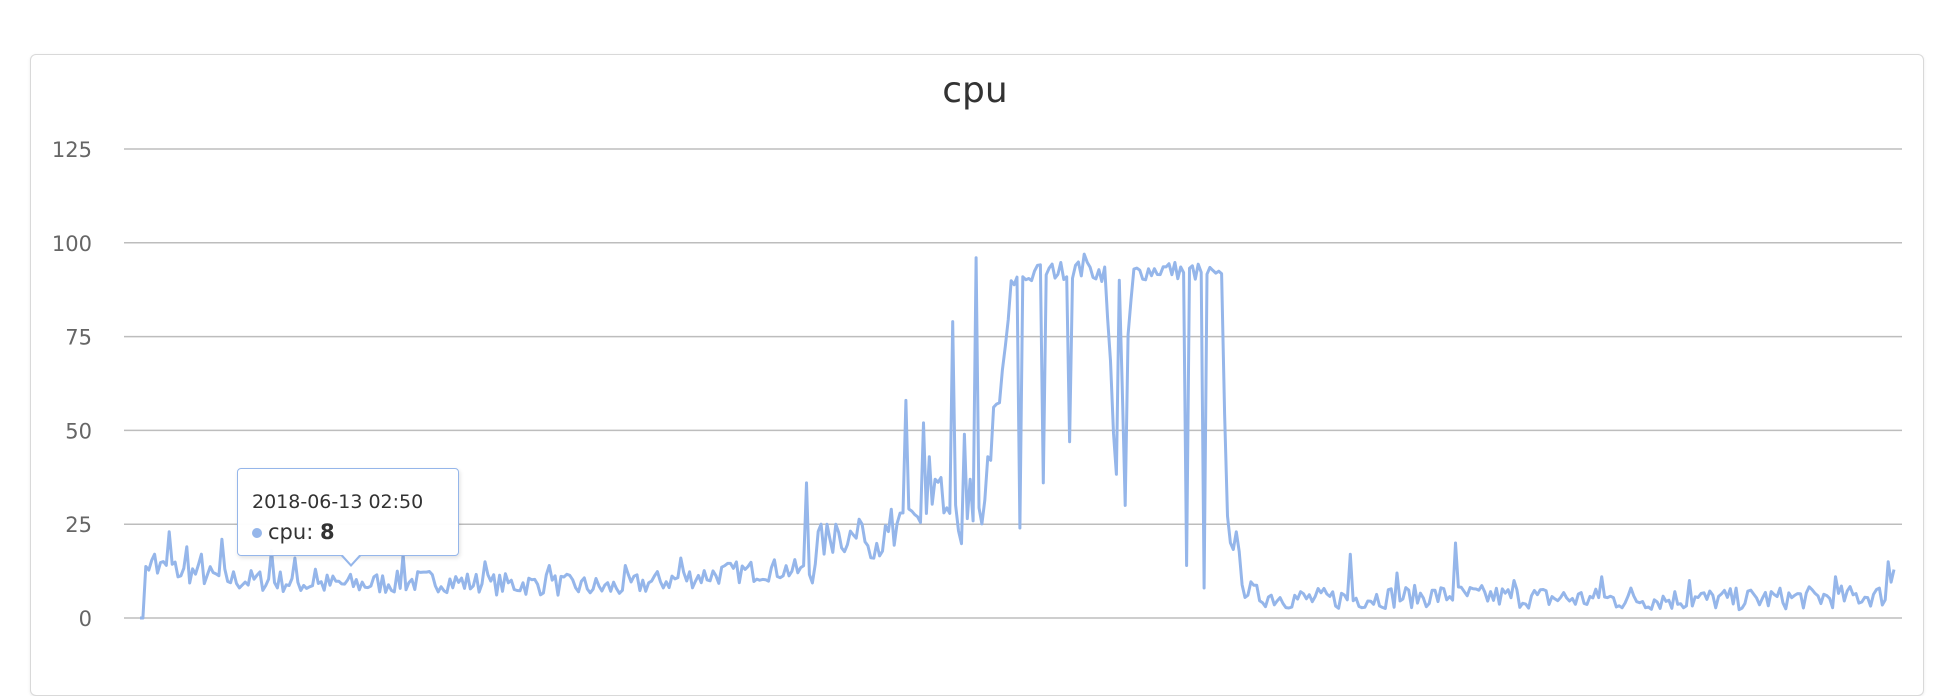 Image resolution: width=1942 pixels, height=696 pixels. I want to click on y-tick-label: 25, so click(78, 525).